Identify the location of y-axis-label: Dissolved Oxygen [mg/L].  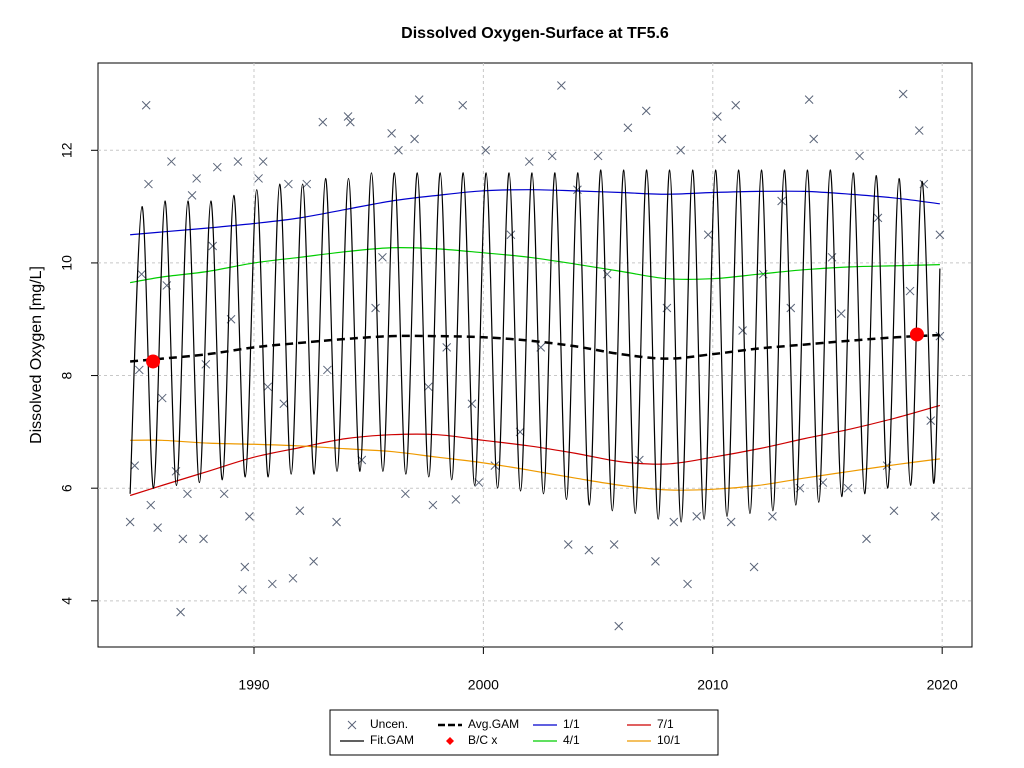
(36, 355).